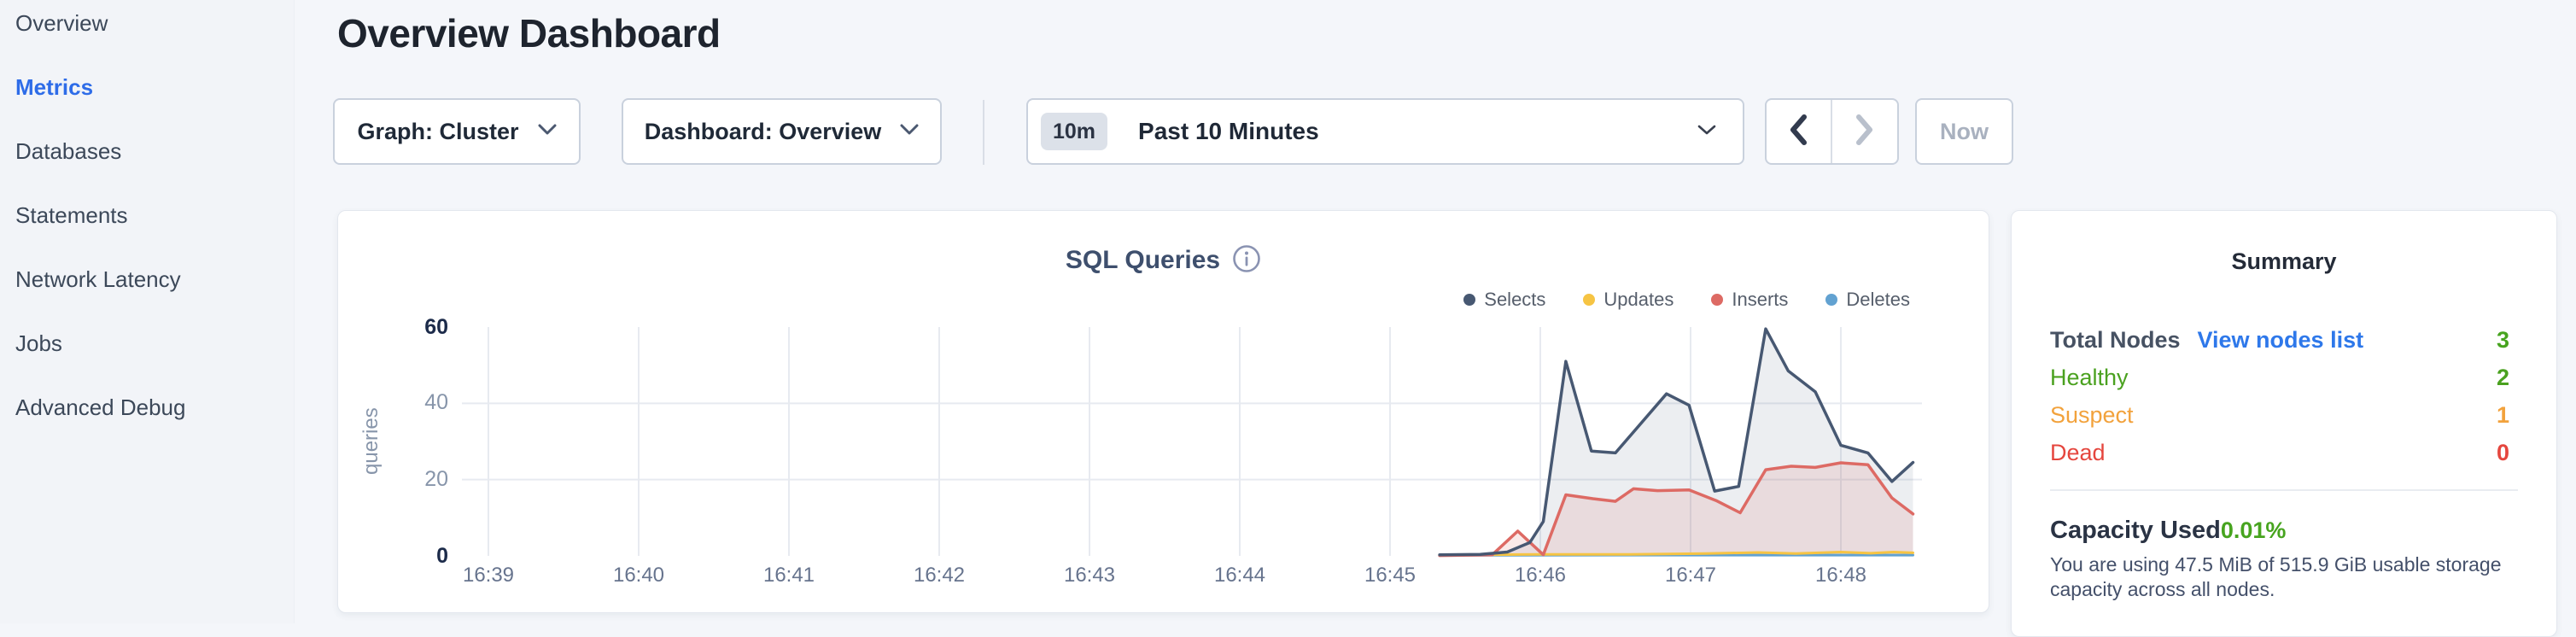 This screenshot has height=637, width=2576. What do you see at coordinates (1878, 299) in the screenshot?
I see `legend-label: Deletes` at bounding box center [1878, 299].